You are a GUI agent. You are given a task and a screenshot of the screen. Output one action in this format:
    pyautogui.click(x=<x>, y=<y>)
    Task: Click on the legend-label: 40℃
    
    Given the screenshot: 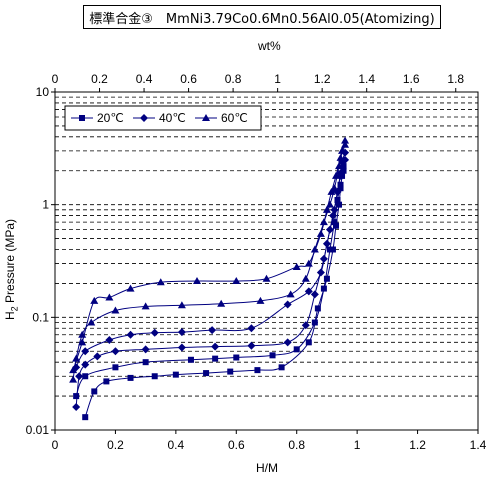 What is the action you would take?
    pyautogui.click(x=172, y=118)
    